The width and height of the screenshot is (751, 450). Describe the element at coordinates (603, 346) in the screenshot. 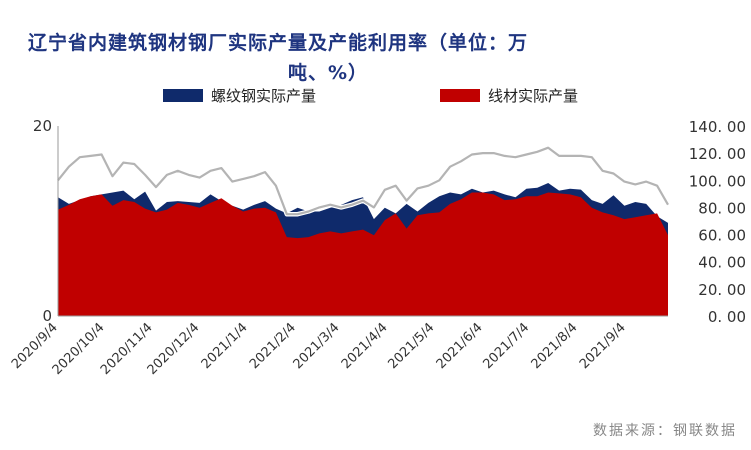

I see `x-tick-label: 2021/9/4` at that location.